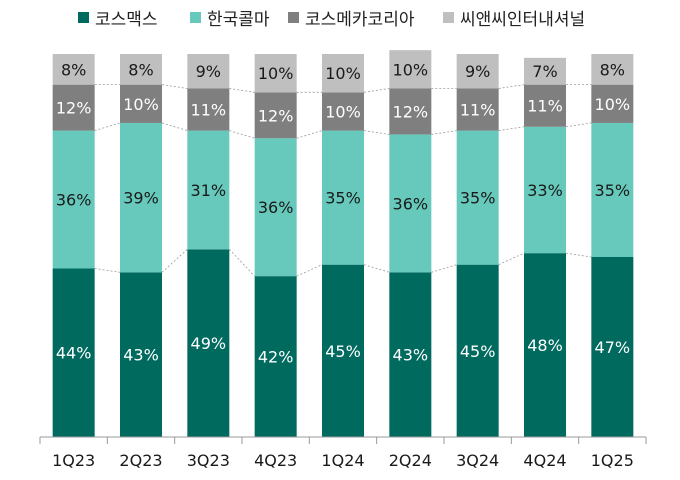  I want to click on x-tick-label: 3Q24, so click(477, 460).